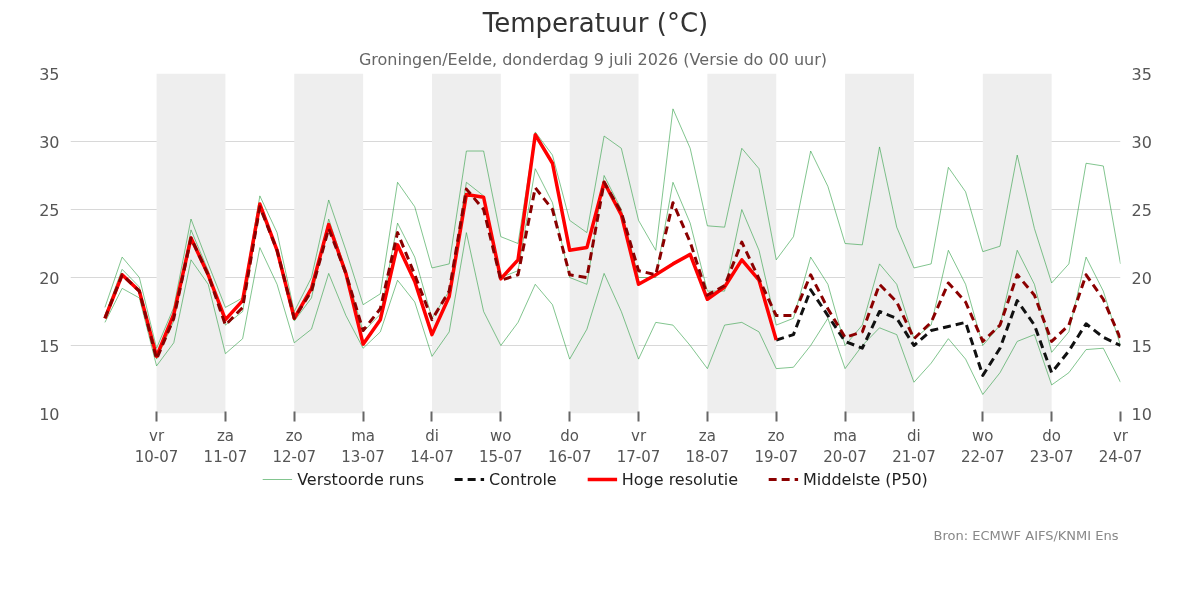  What do you see at coordinates (865, 479) in the screenshot?
I see `legend-label: Middelste (P50)` at bounding box center [865, 479].